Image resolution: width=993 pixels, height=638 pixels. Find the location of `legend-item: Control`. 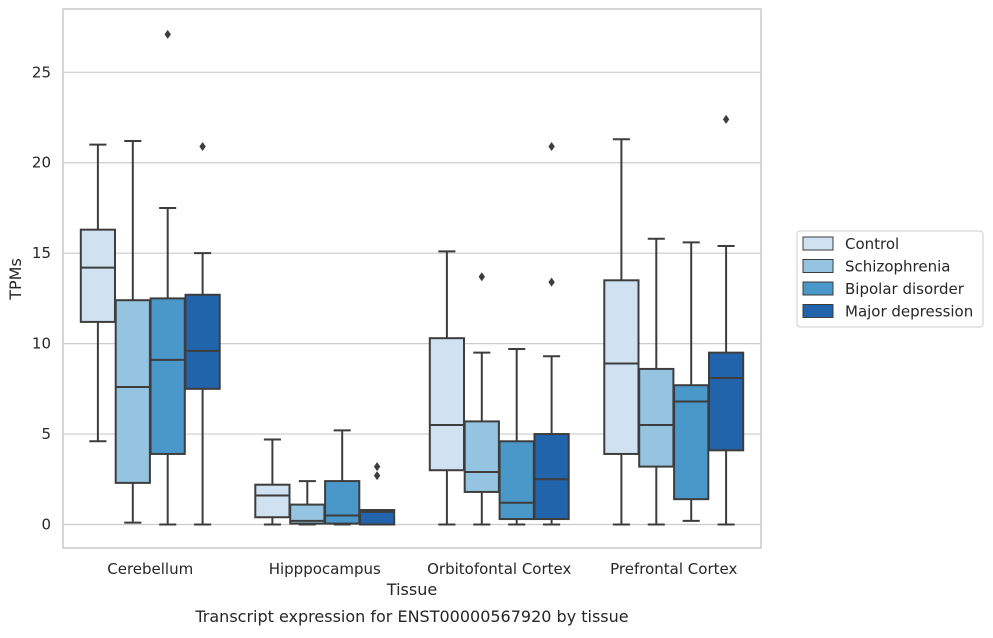

legend-item: Control is located at coordinates (850, 244).